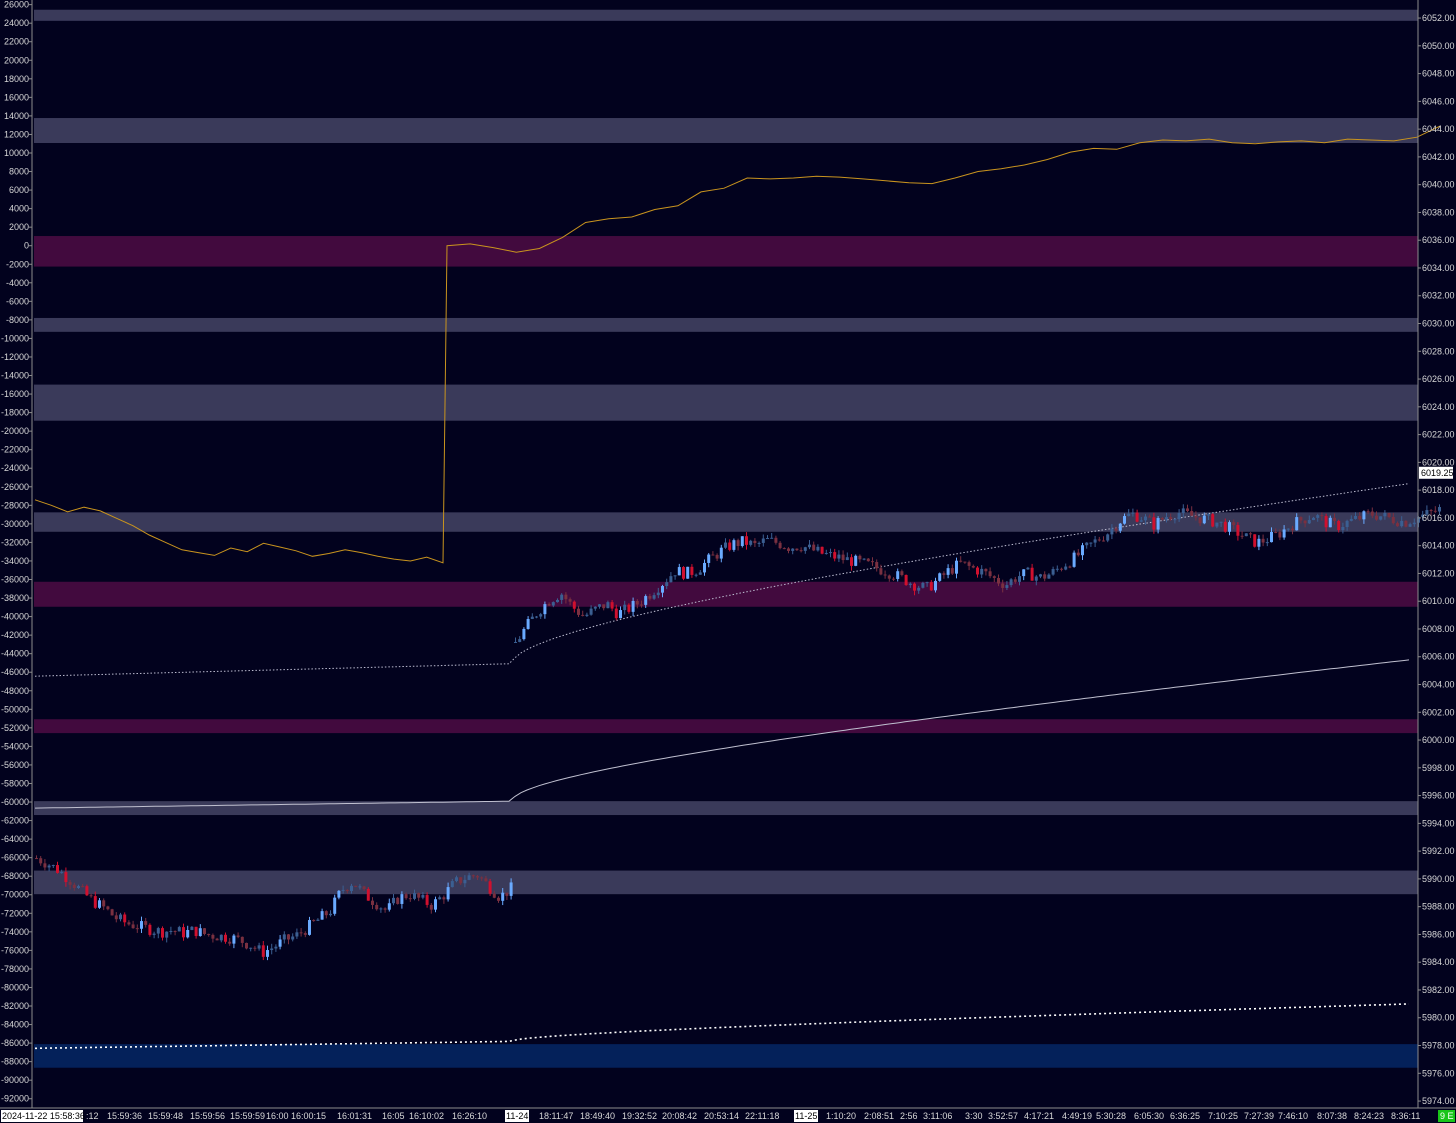 The height and width of the screenshot is (1123, 1456). I want to click on time-label: 15:59:59, so click(247, 1116).